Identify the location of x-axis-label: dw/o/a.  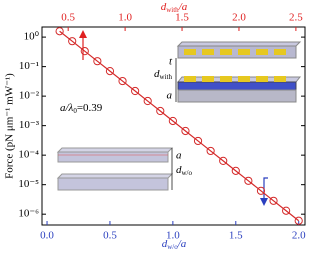
(174, 244).